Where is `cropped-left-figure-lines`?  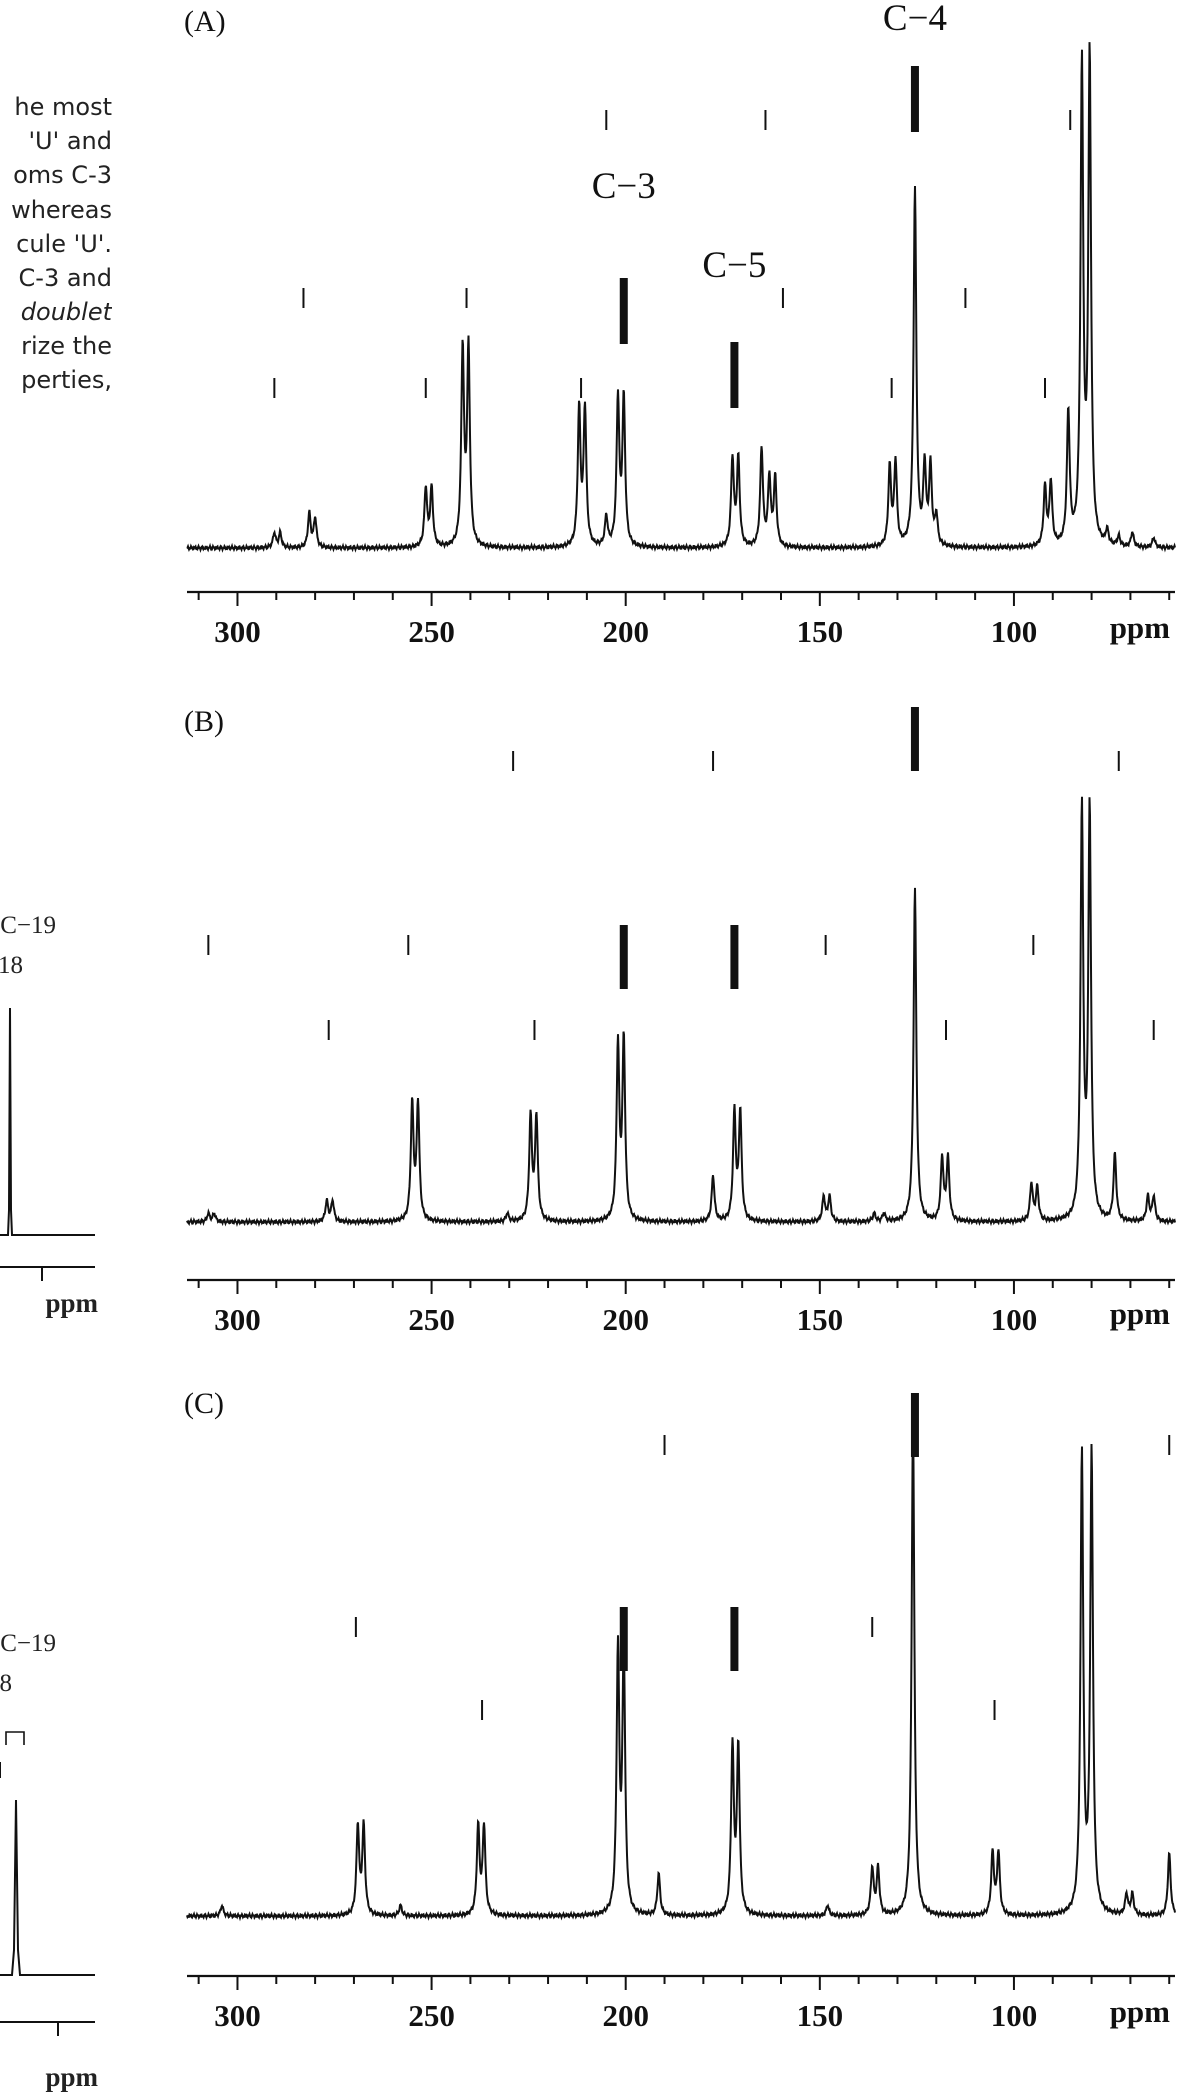 cropped-left-figure-lines is located at coordinates (47, 1521).